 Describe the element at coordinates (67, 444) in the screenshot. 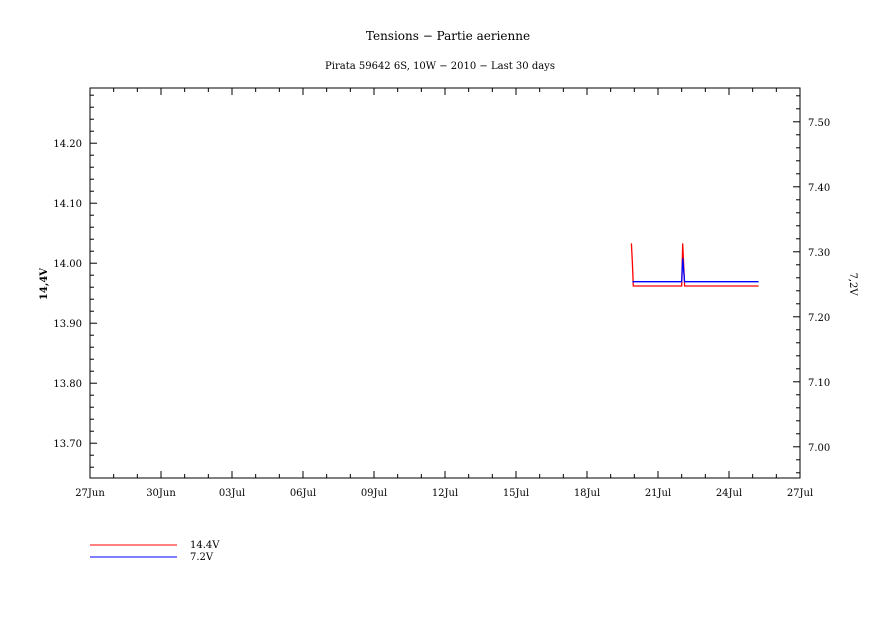

I see `y-tick-label-left: 13.70` at that location.